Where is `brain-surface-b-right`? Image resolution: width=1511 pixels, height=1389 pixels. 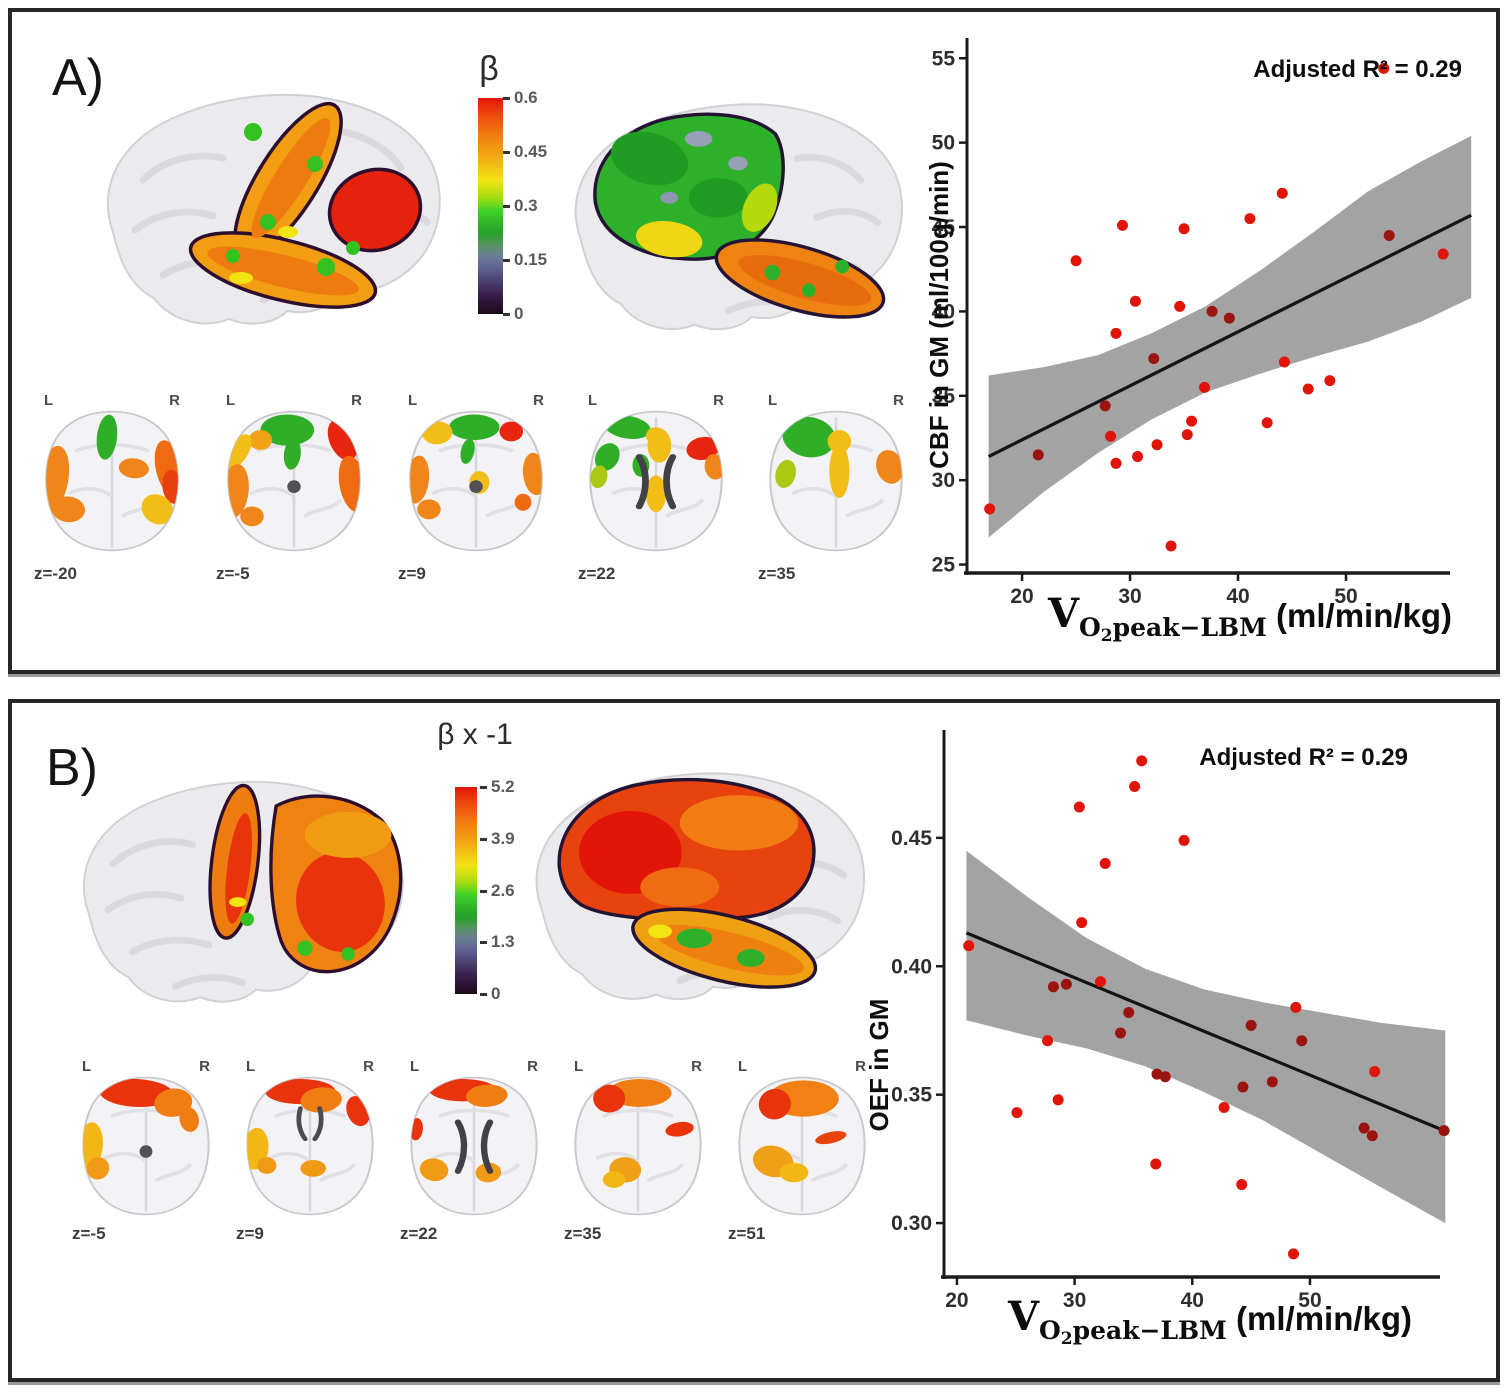 brain-surface-b-right is located at coordinates (700, 886).